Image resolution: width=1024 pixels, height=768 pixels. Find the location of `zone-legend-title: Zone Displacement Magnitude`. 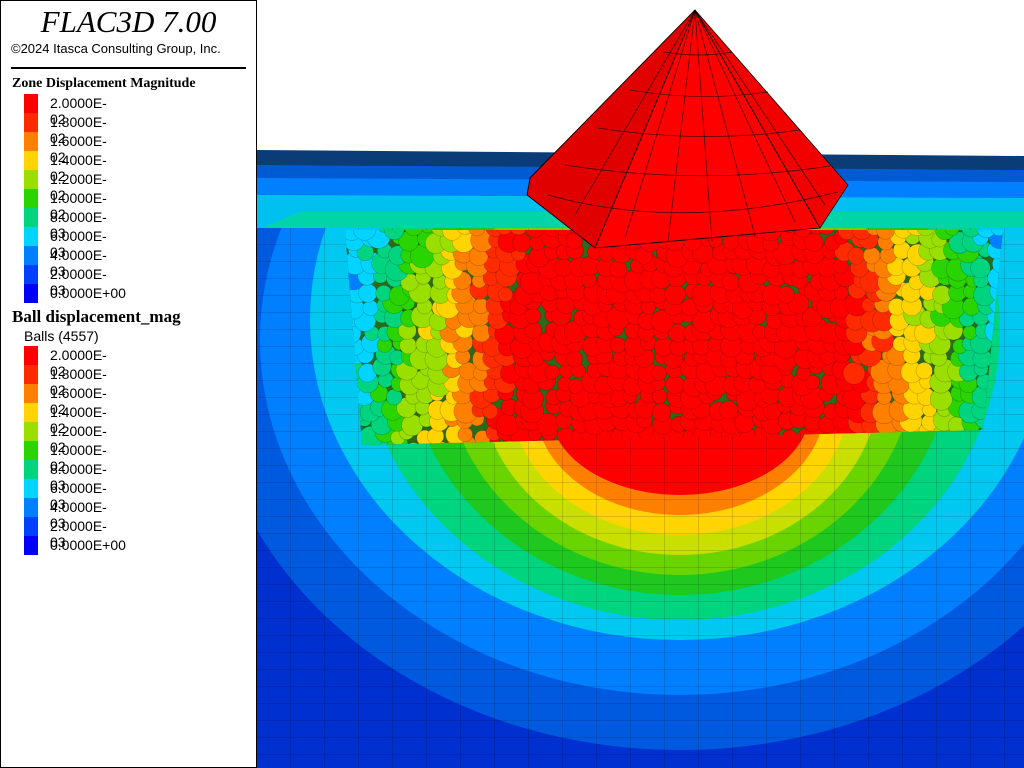

zone-legend-title: Zone Displacement Magnitude is located at coordinates (104, 83).